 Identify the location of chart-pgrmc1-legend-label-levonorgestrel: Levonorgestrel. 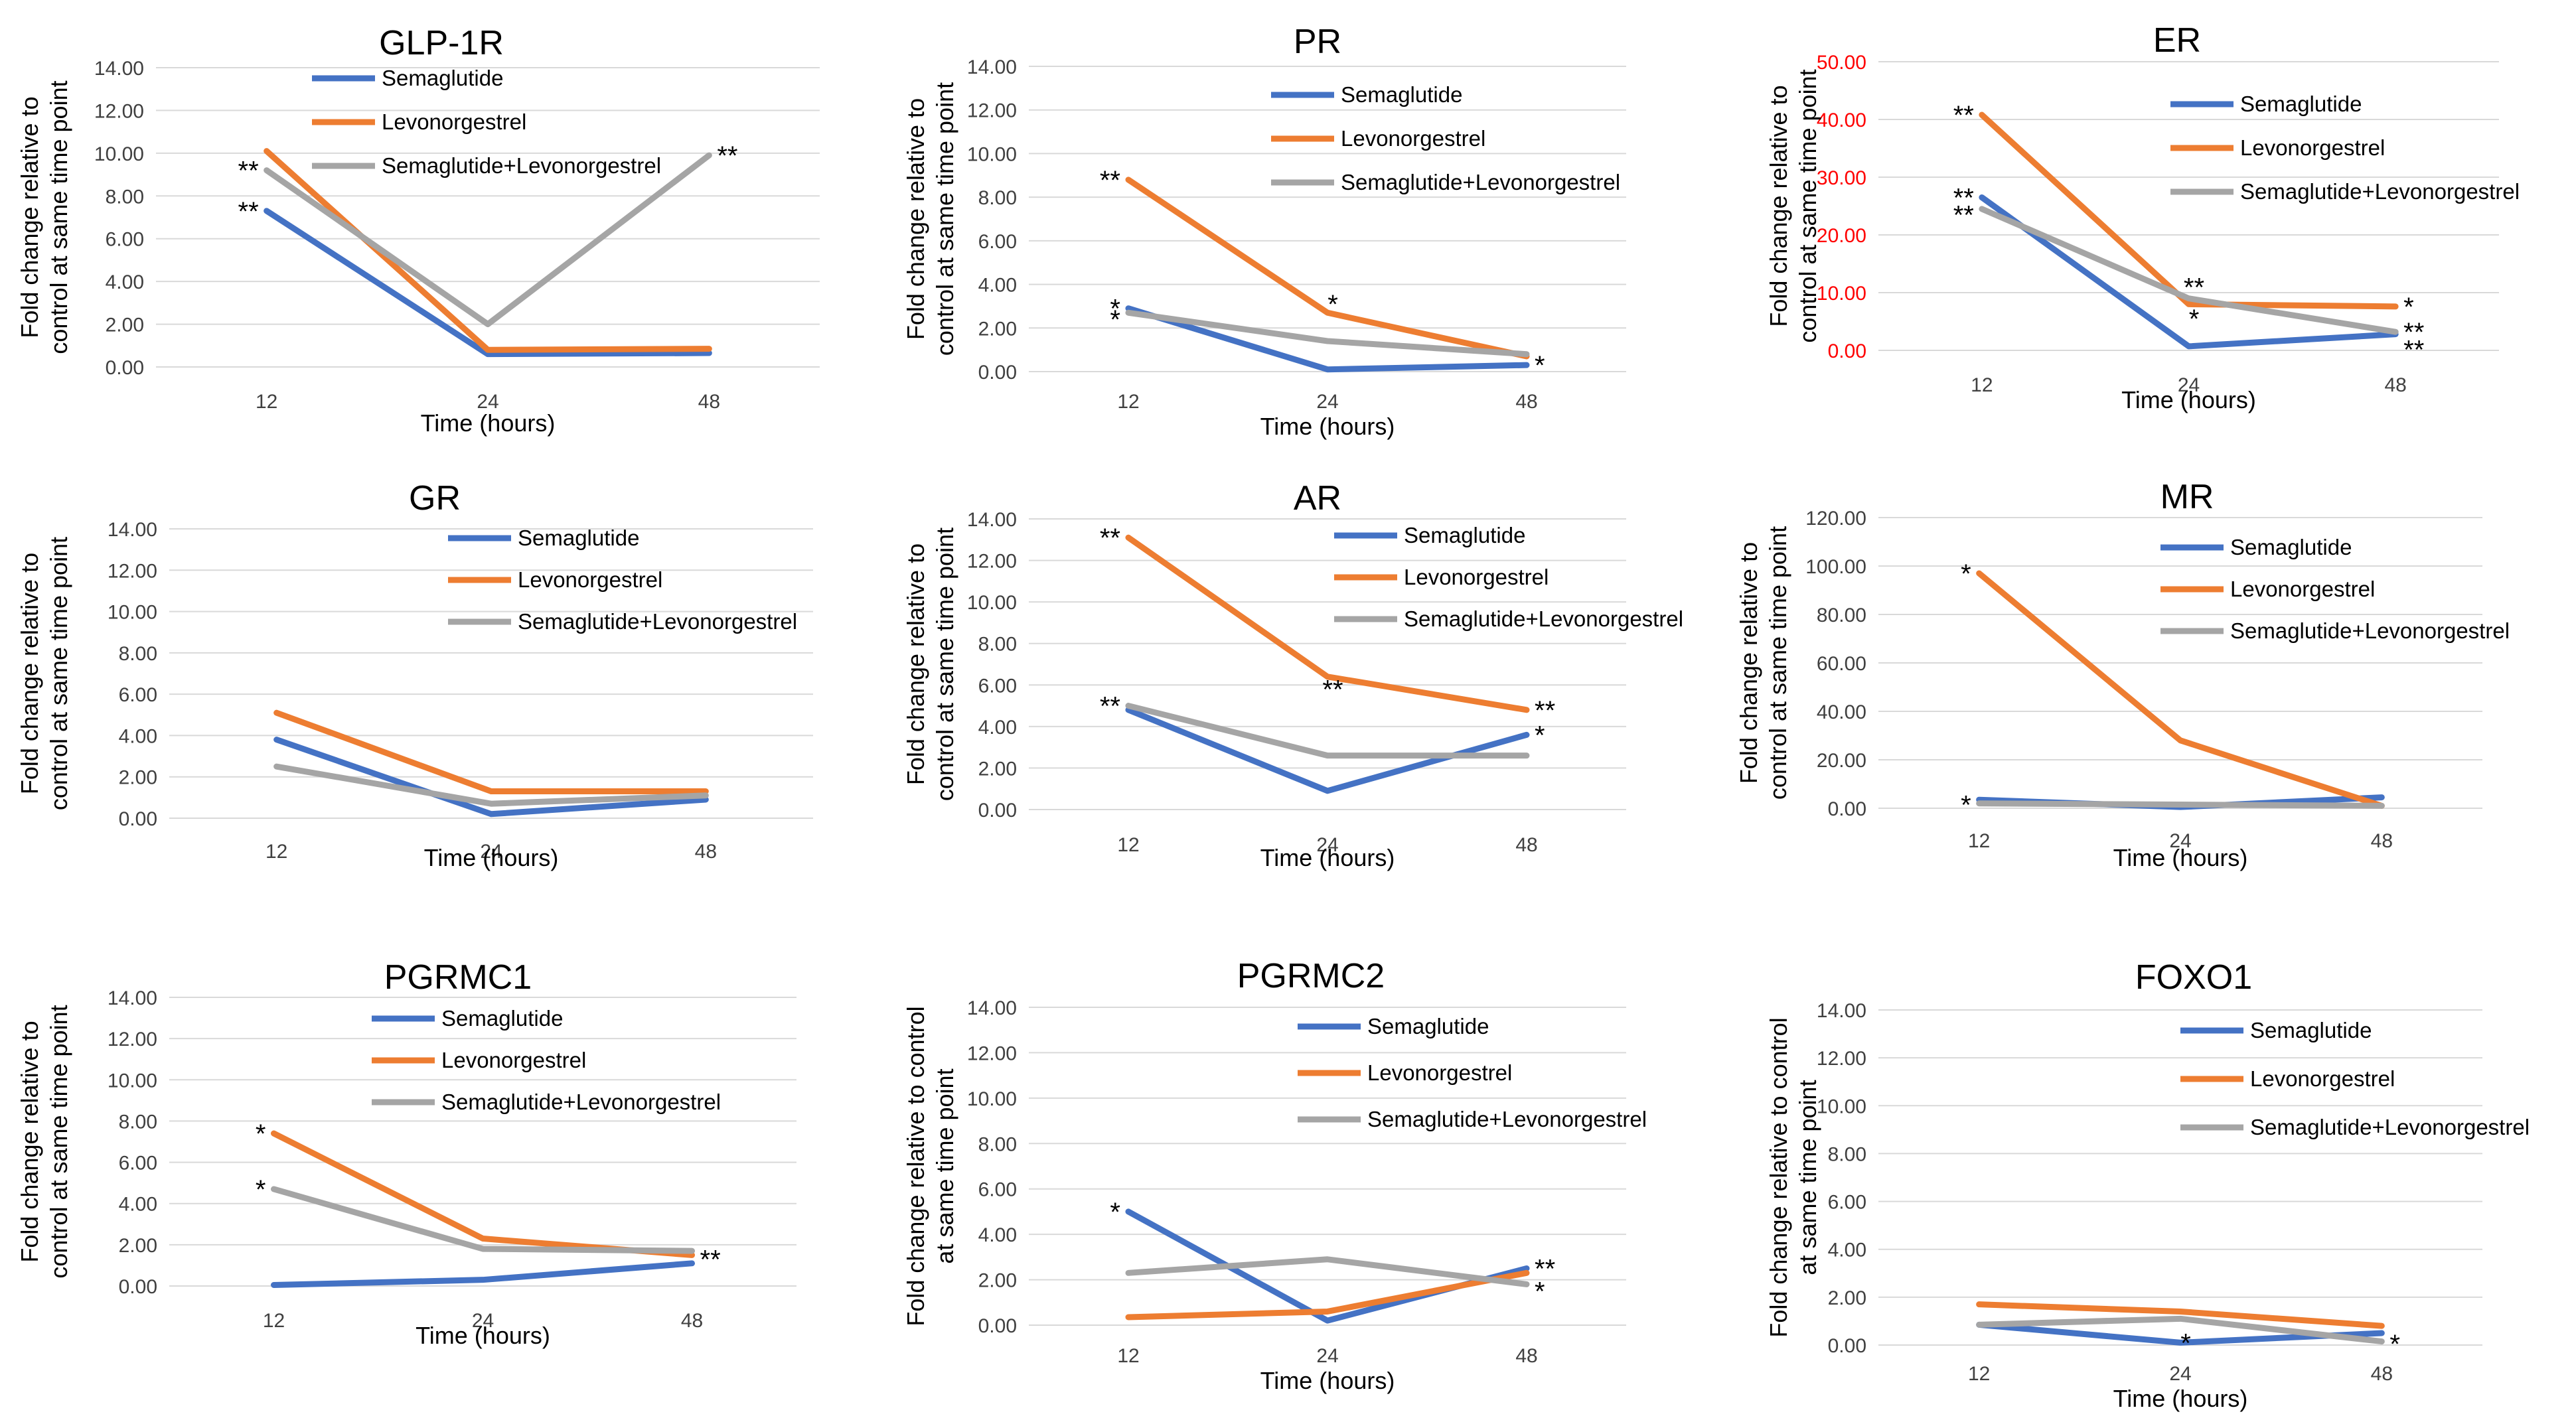
(513, 1060).